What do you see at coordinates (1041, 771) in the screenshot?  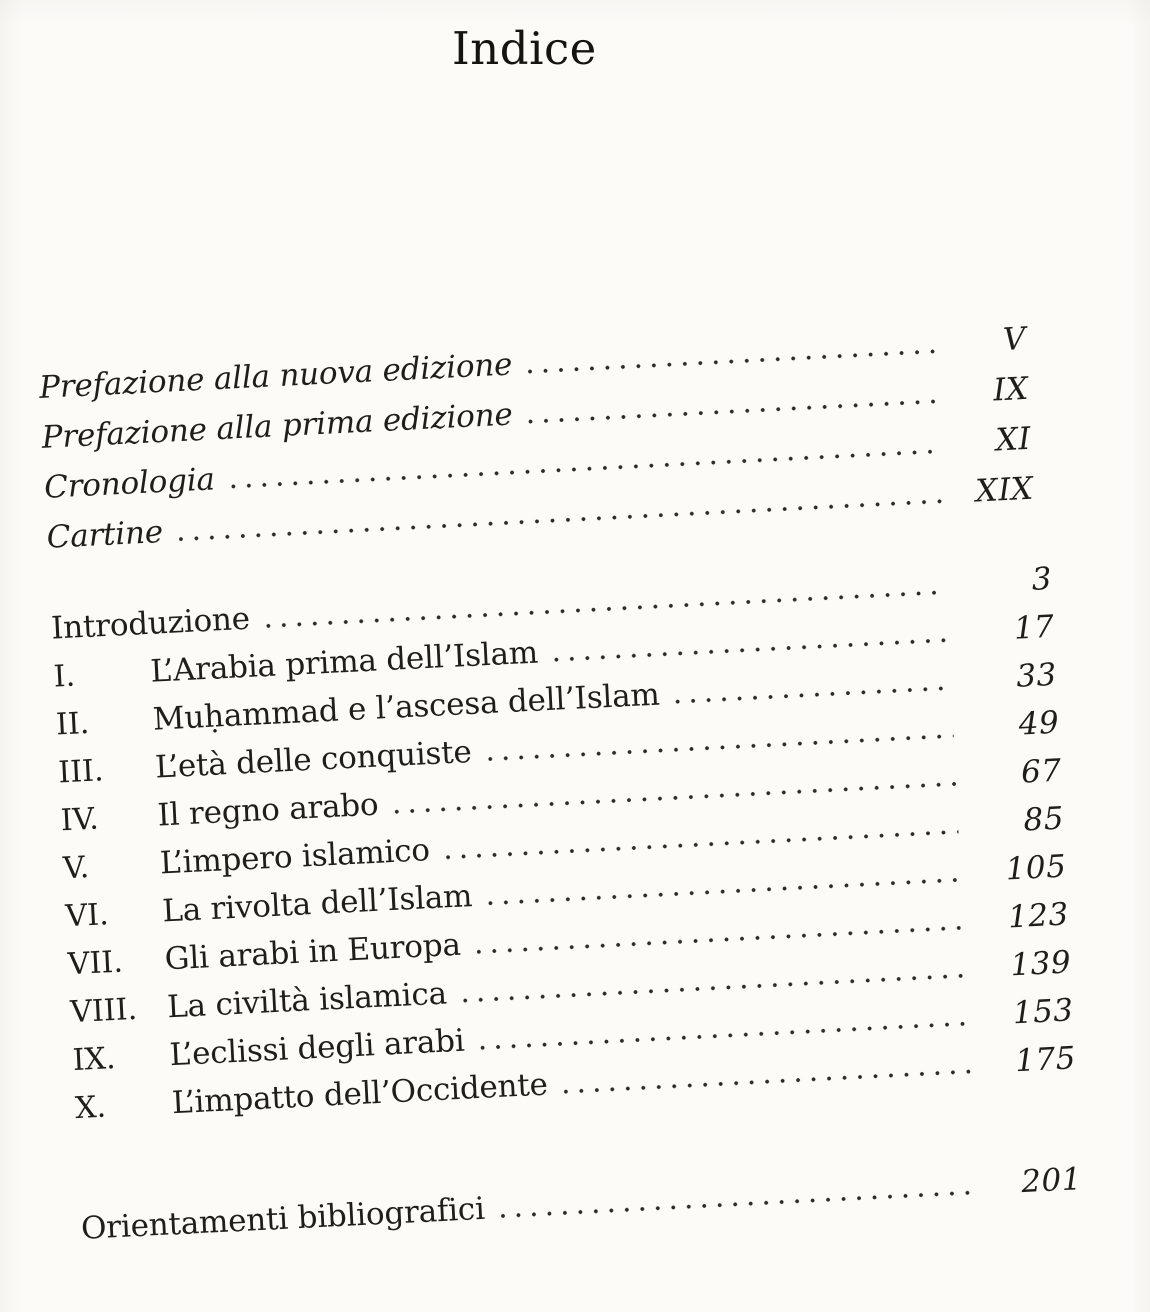 I see `entry-page-number: 67` at bounding box center [1041, 771].